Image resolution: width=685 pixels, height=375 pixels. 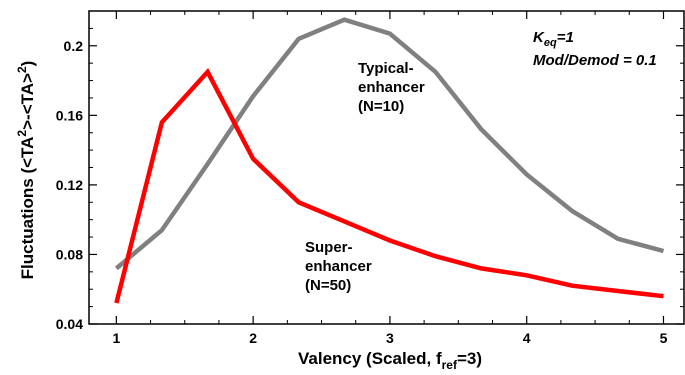 What do you see at coordinates (74, 46) in the screenshot?
I see `y-tick-label: 0.2` at bounding box center [74, 46].